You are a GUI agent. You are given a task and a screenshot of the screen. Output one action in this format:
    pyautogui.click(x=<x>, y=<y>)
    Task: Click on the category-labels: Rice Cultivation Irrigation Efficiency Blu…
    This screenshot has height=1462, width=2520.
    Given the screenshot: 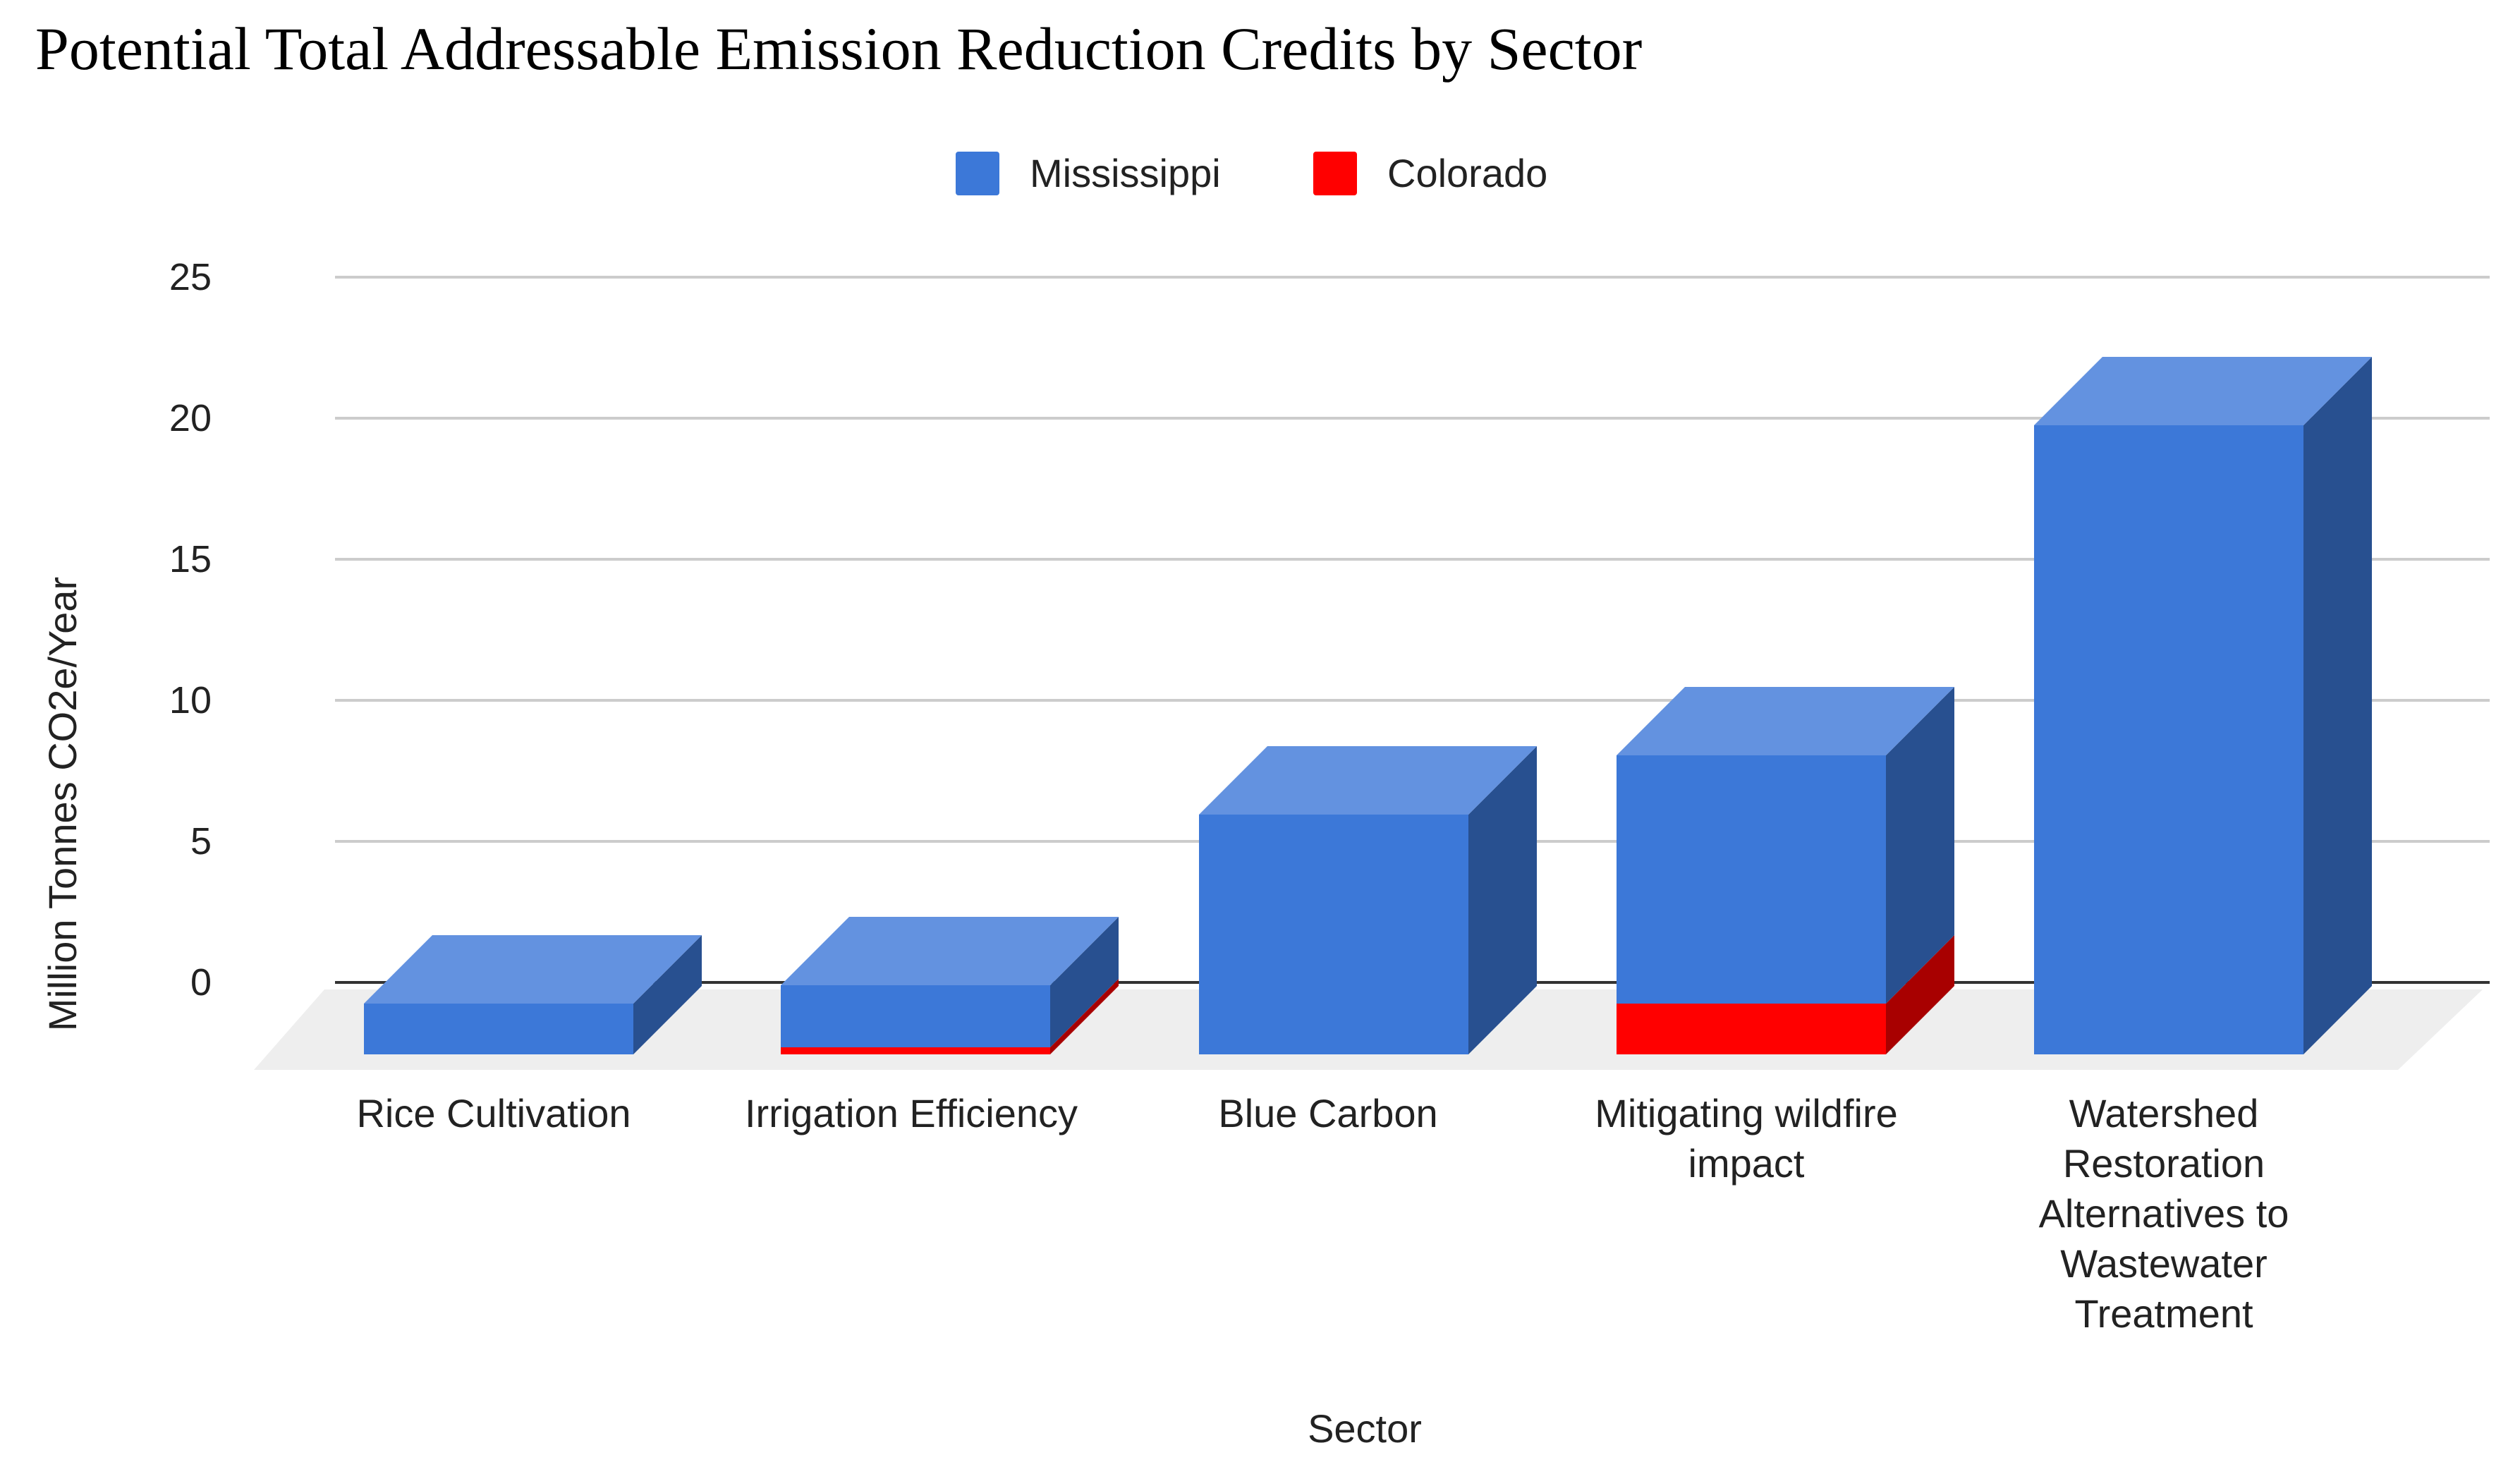 What is the action you would take?
    pyautogui.click(x=1322, y=1213)
    